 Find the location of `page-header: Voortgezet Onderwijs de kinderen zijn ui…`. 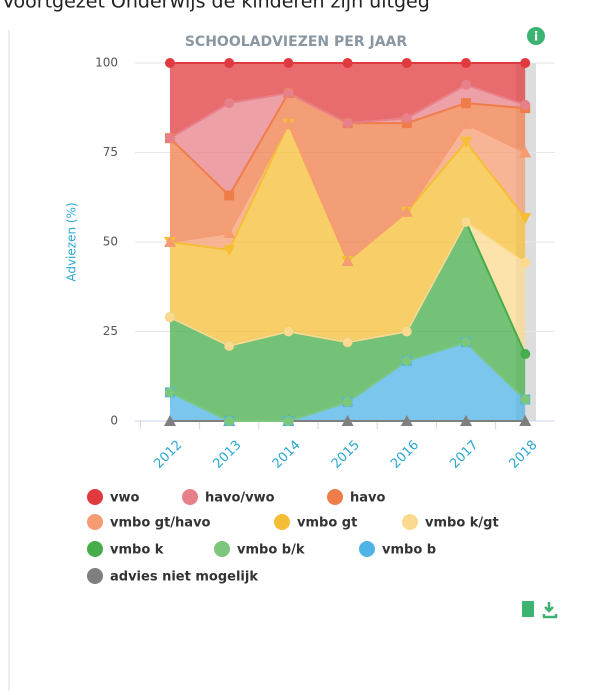

page-header: Voortgezet Onderwijs de kinderen zijn ui… is located at coordinates (216, 6).